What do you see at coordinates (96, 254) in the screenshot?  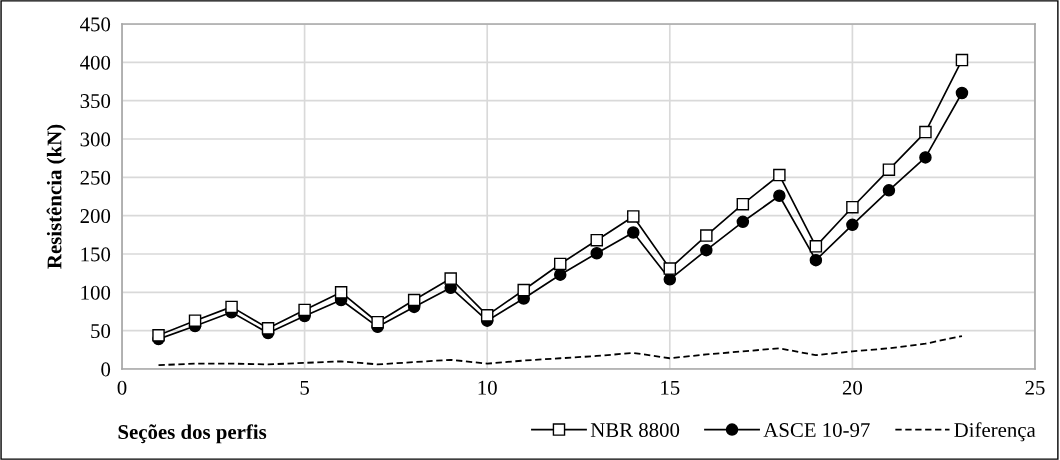 I see `y-tick-label: 150` at bounding box center [96, 254].